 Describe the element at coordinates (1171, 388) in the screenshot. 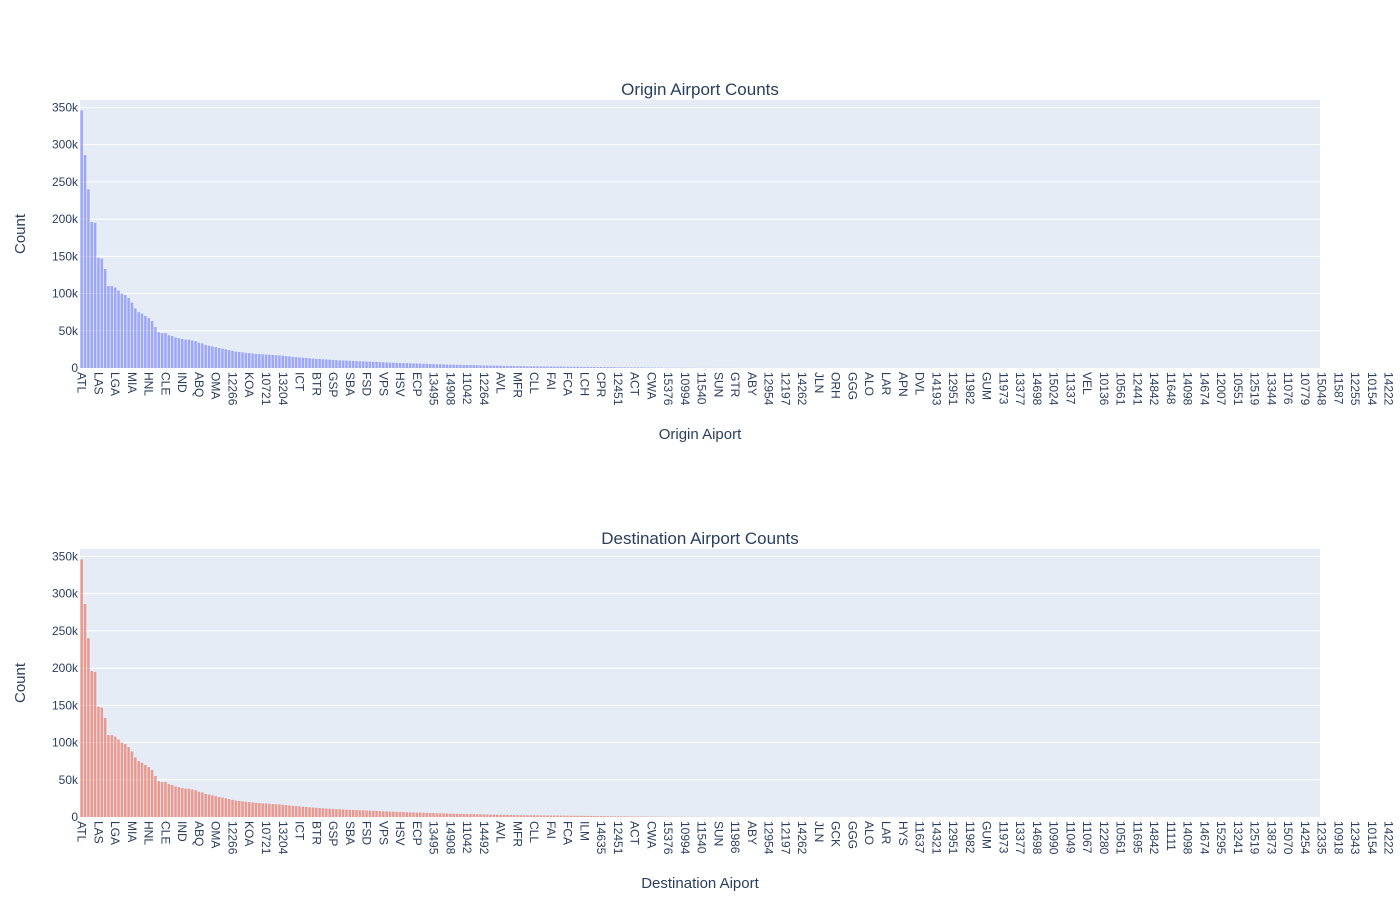

I see `x-tick-label: 11648` at that location.